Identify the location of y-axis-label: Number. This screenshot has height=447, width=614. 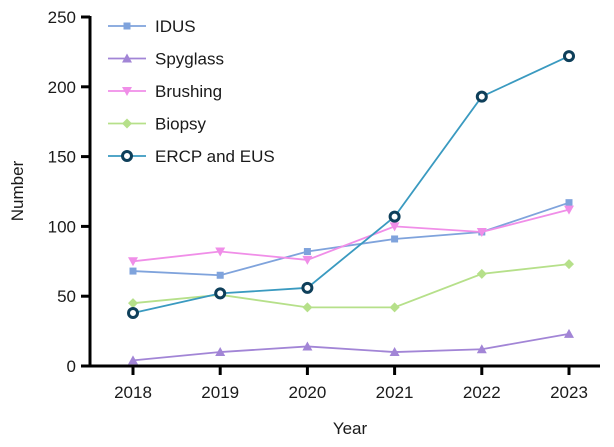
(17, 190).